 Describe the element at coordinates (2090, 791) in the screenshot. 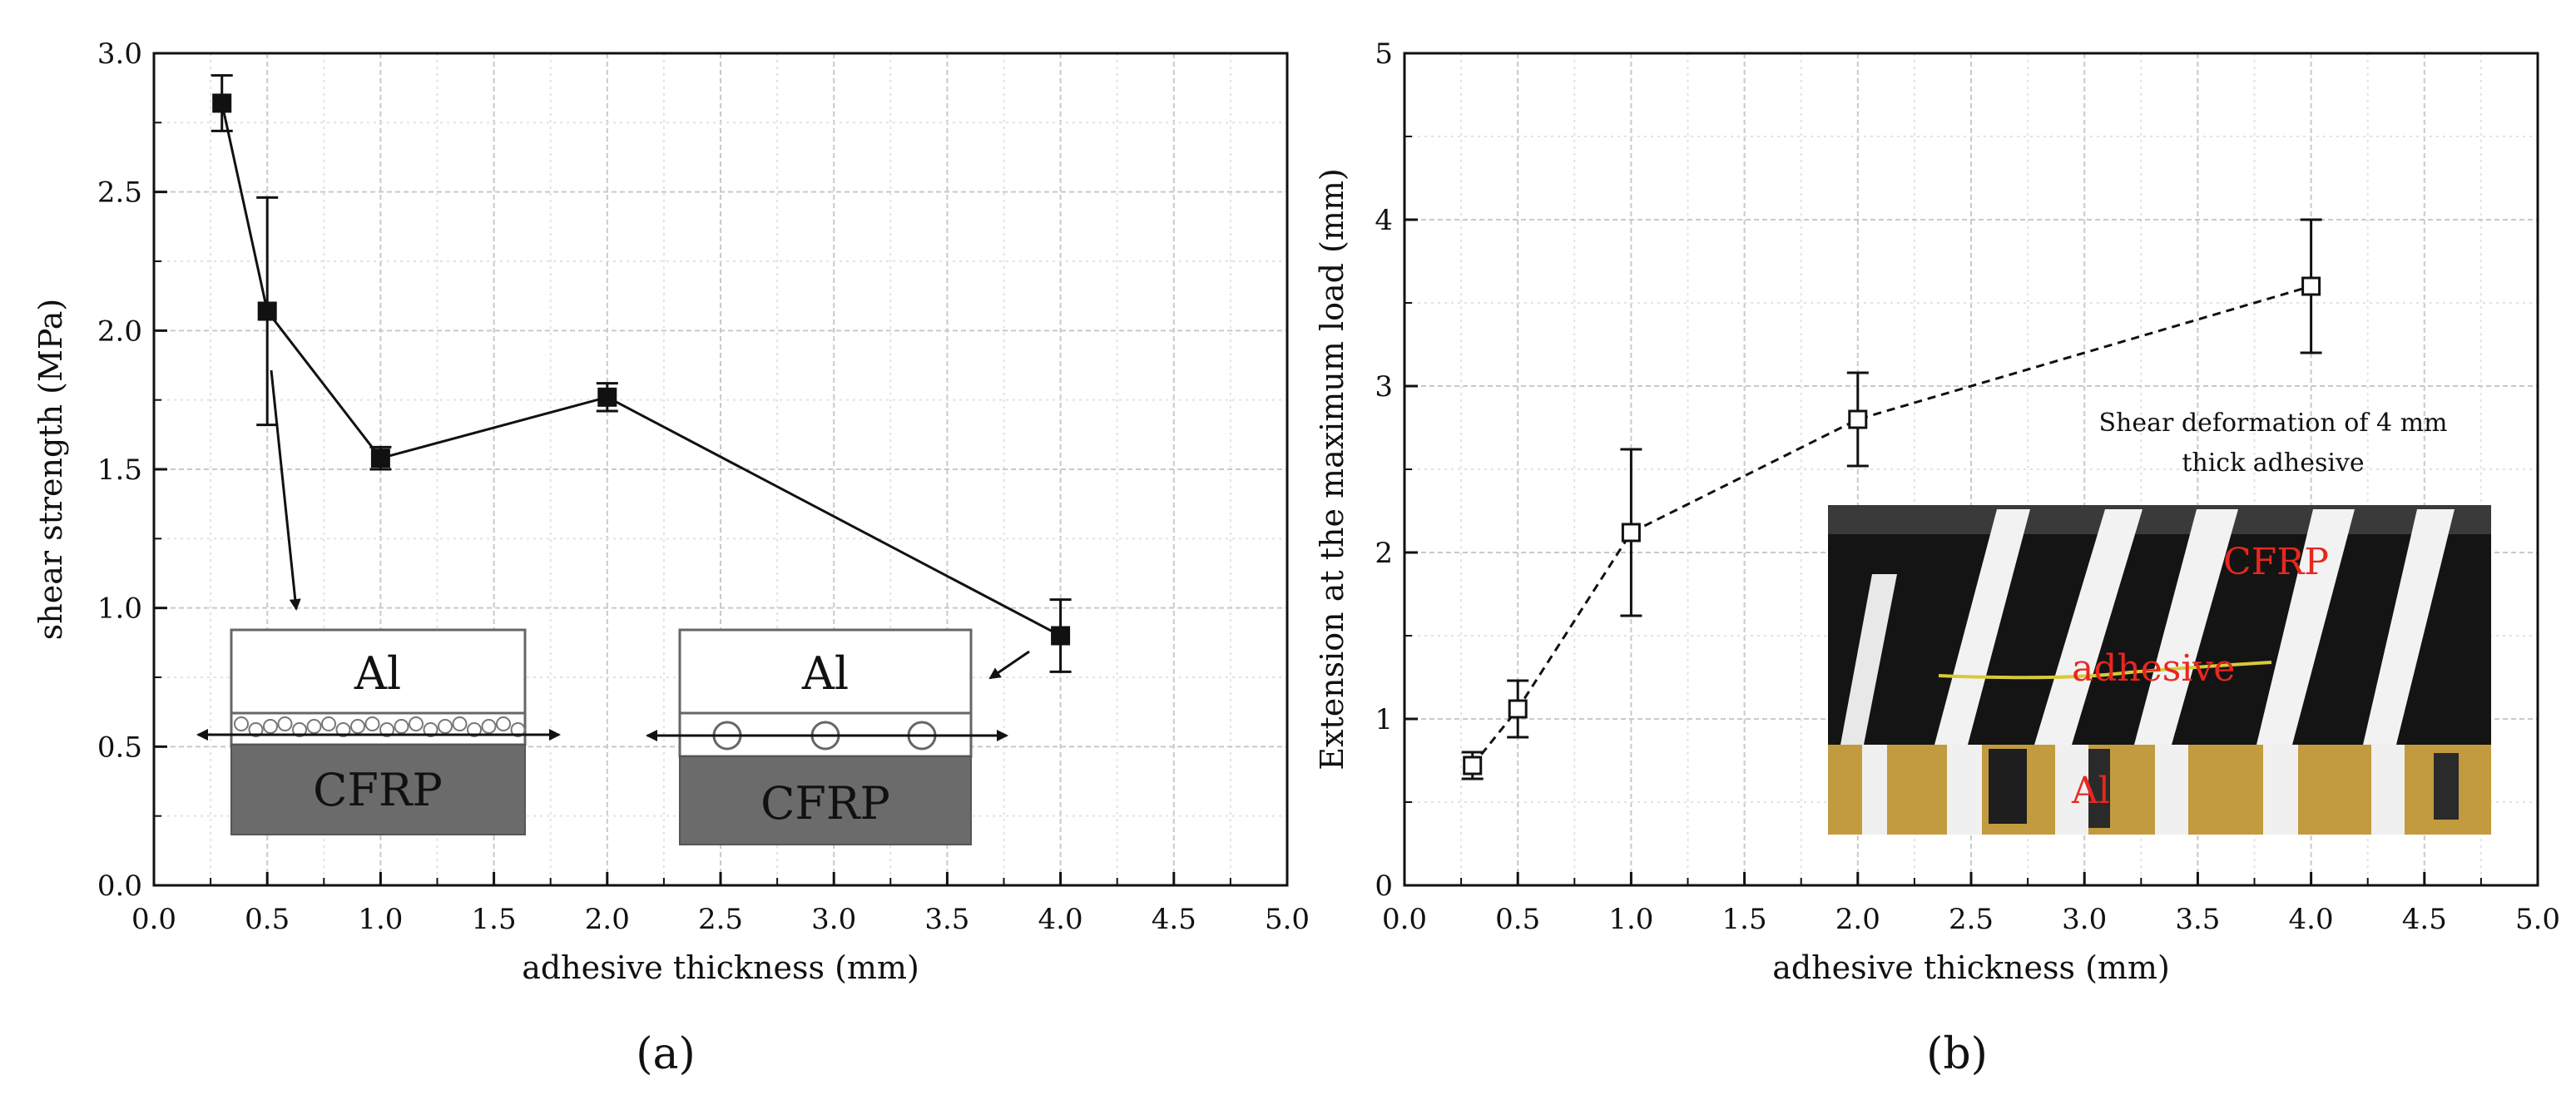

I see `photo-label-al: Al` at that location.